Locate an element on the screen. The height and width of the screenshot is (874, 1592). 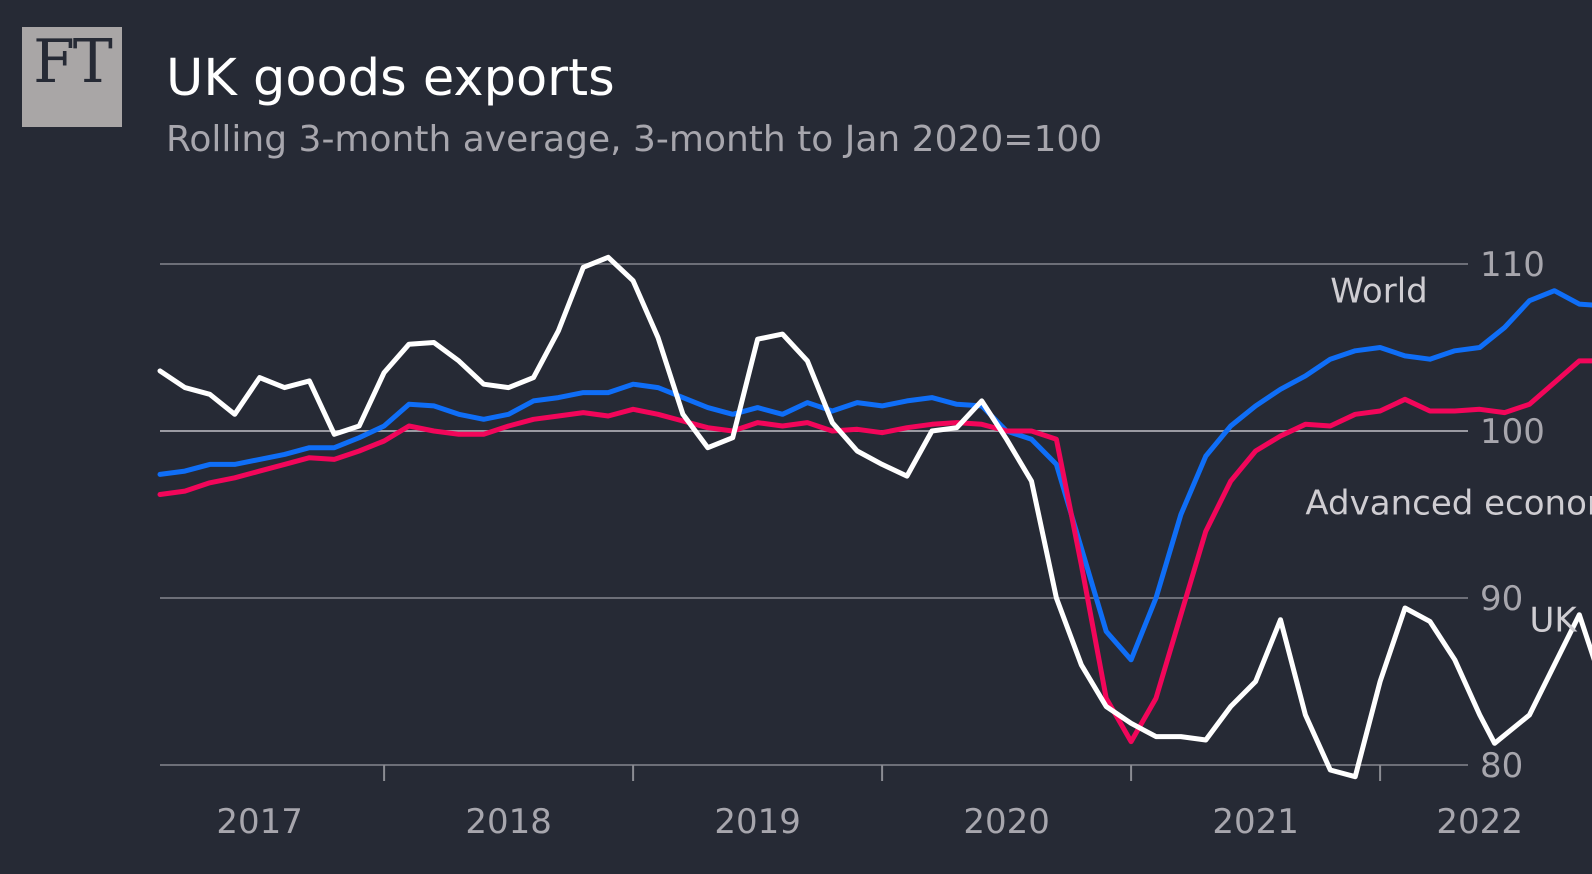
x-tick-label-2022: 2022 is located at coordinates (1479, 822).